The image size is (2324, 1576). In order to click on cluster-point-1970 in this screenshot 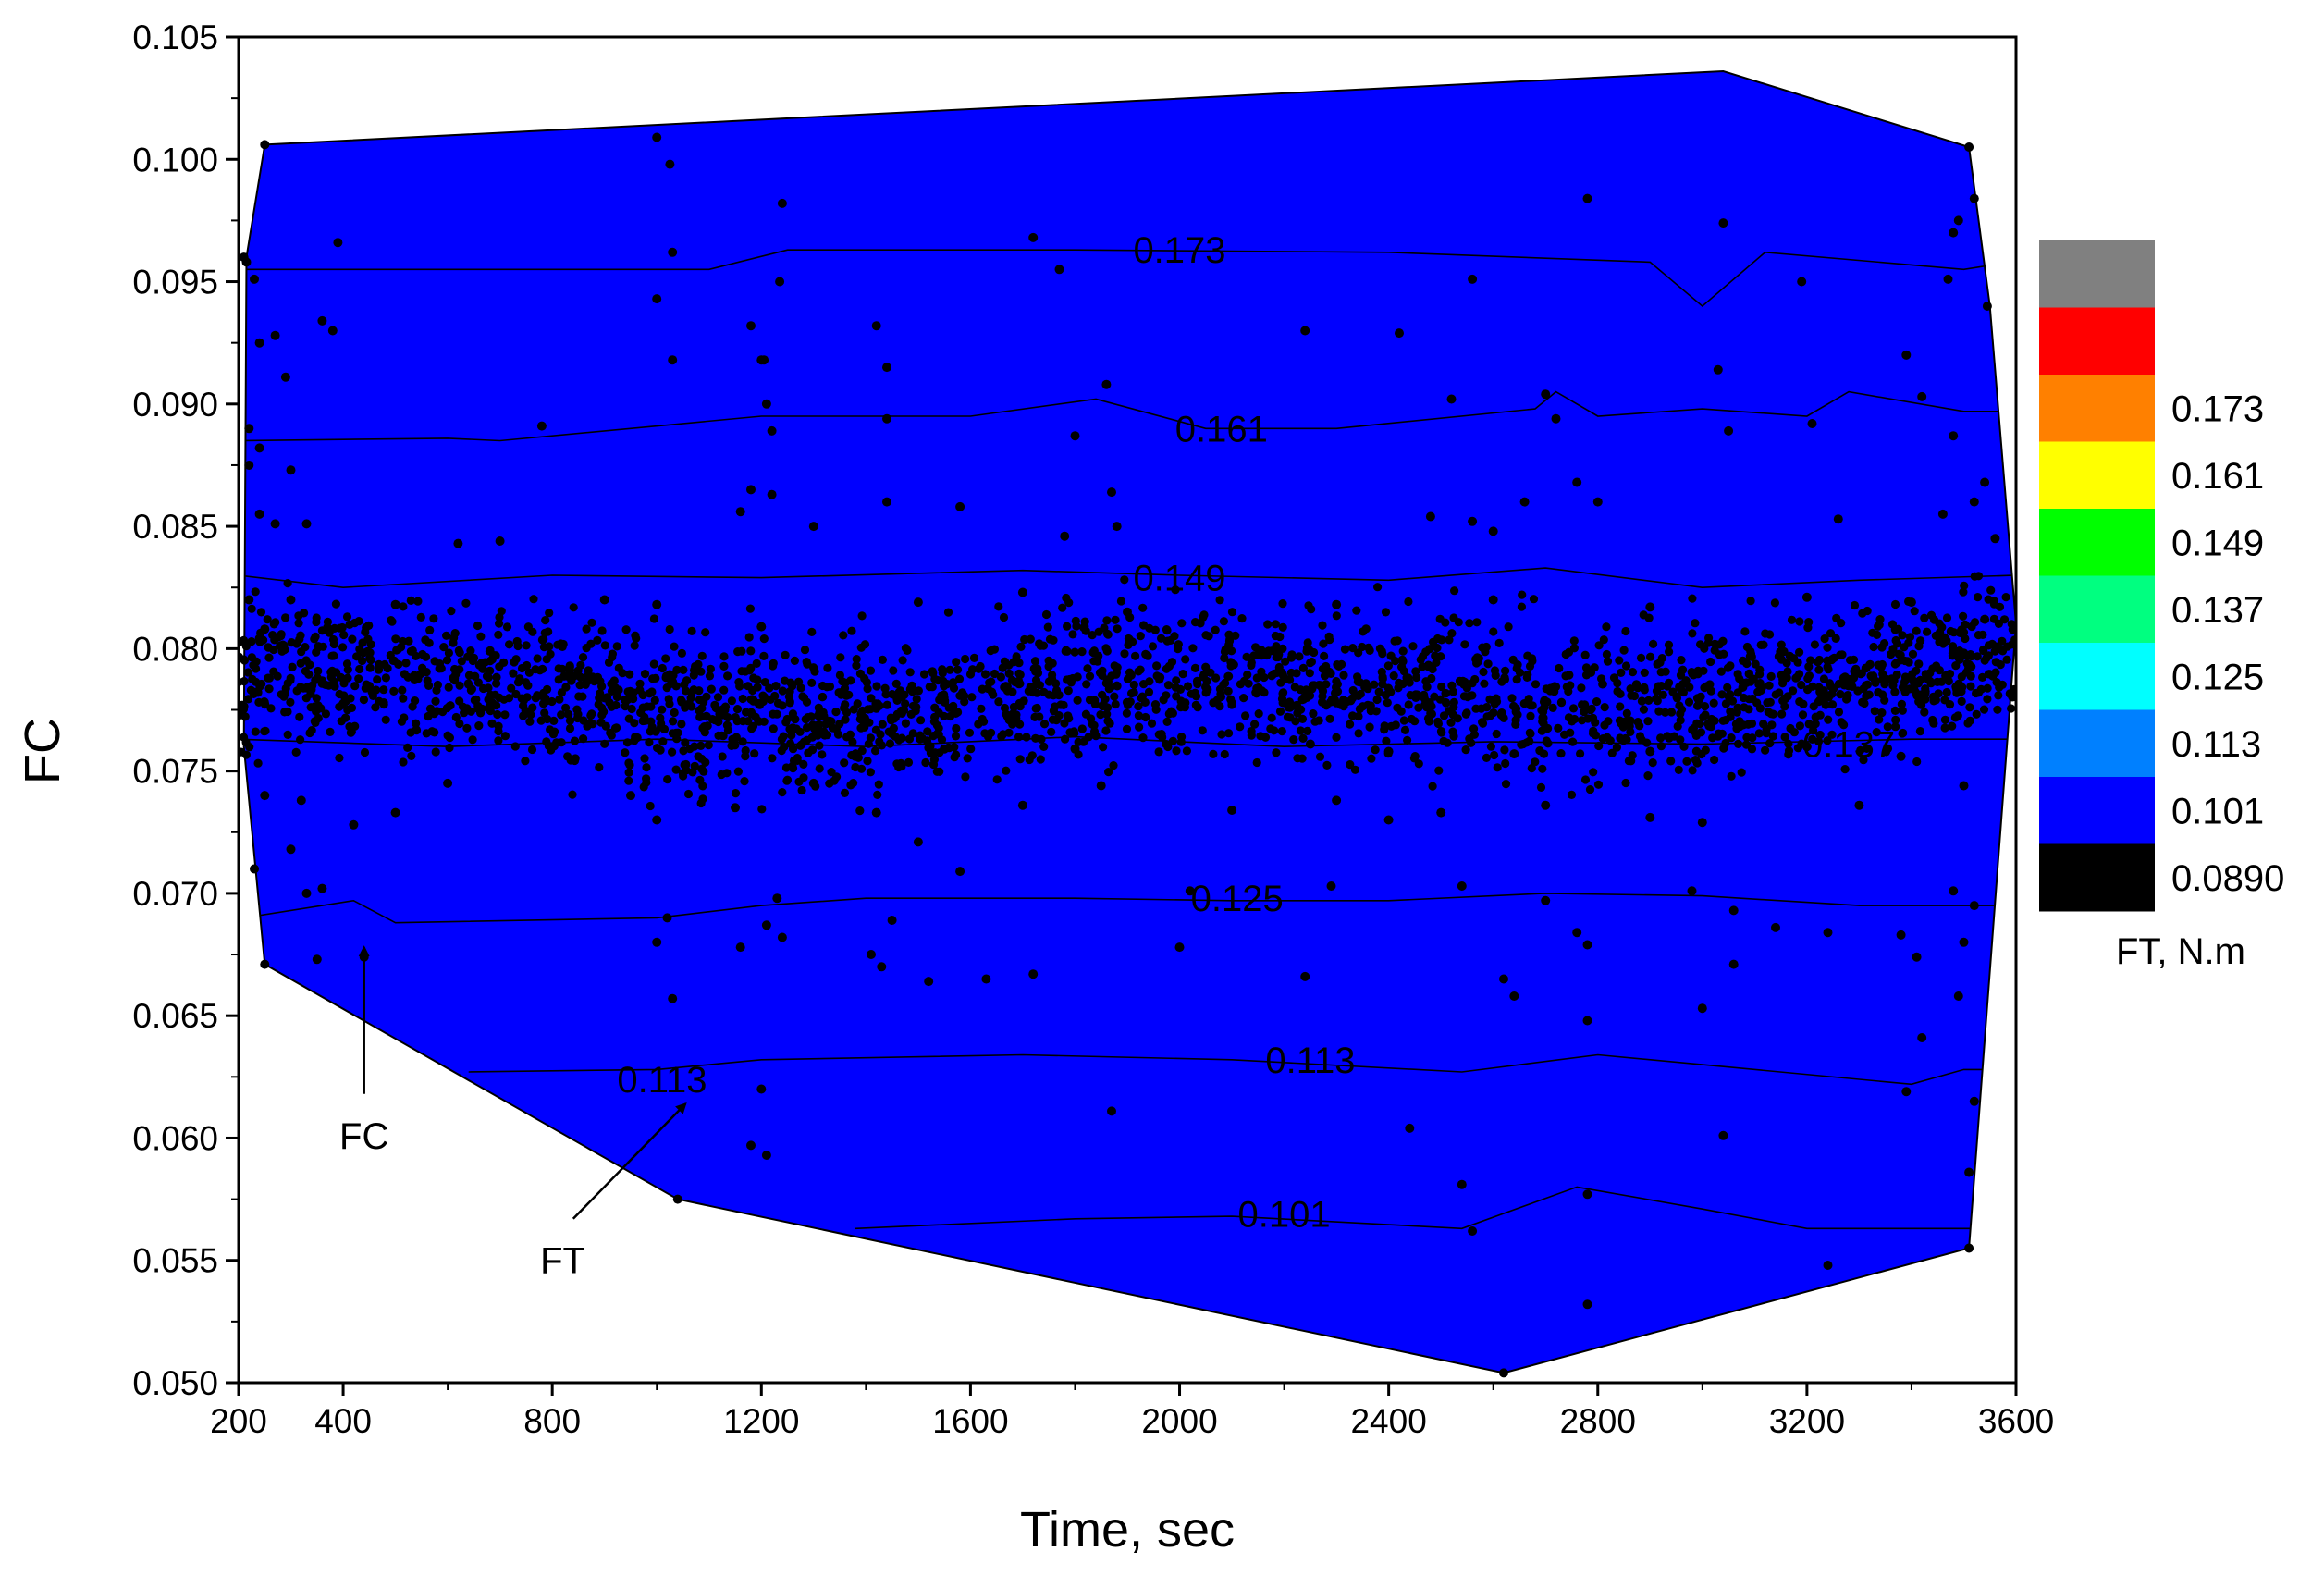, I will do `click(722, 736)`.